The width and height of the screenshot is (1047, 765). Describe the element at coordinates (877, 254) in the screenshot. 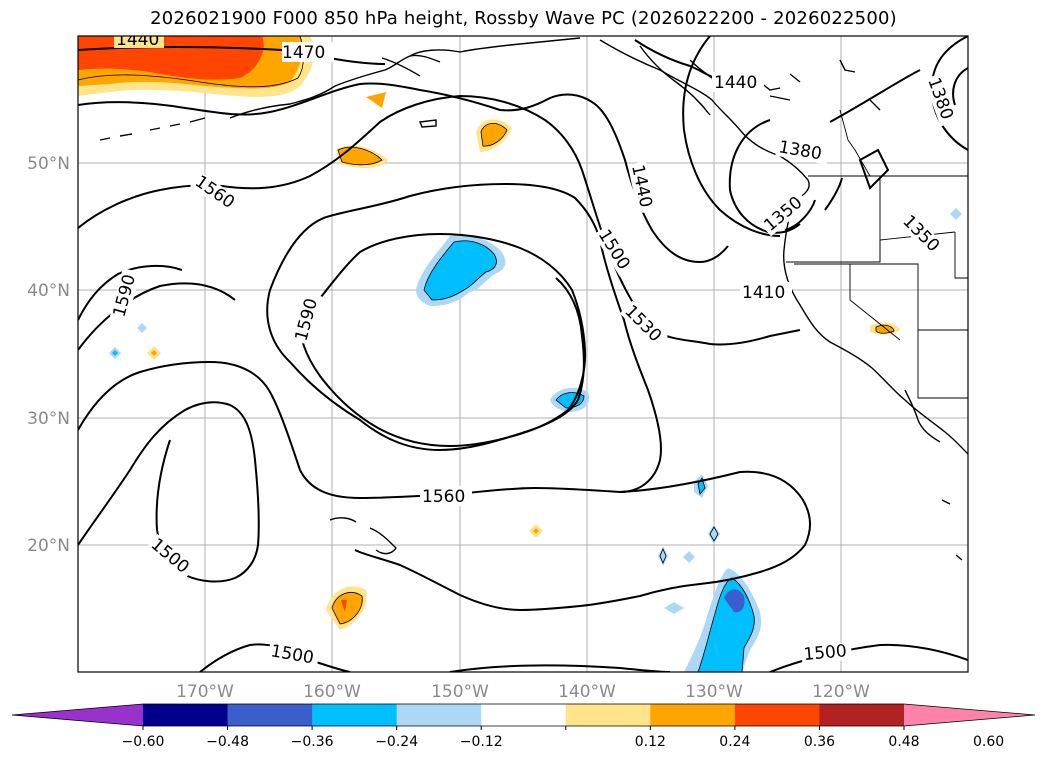

I see `political-borders` at that location.